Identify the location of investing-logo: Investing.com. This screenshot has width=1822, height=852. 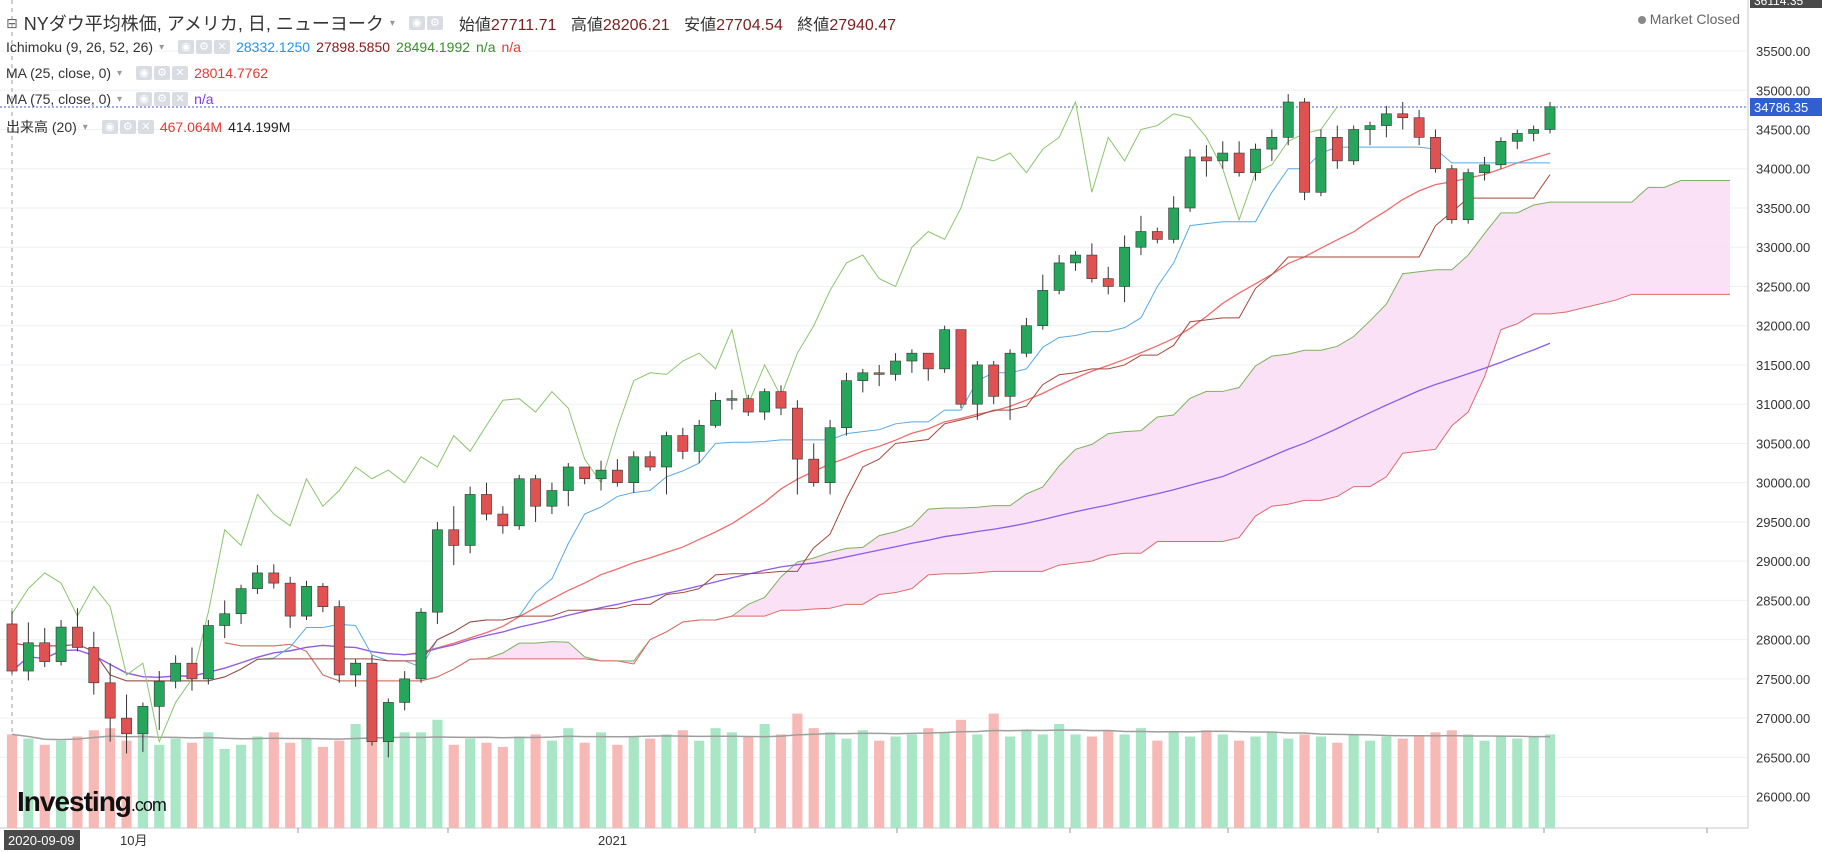
(92, 802).